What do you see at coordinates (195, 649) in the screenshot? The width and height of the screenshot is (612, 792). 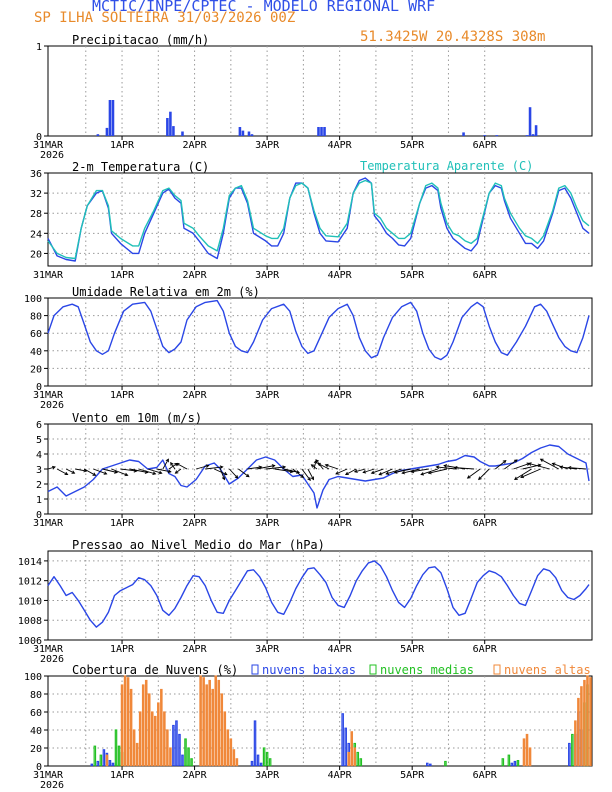 I see `pres-xlabel: 2APR` at bounding box center [195, 649].